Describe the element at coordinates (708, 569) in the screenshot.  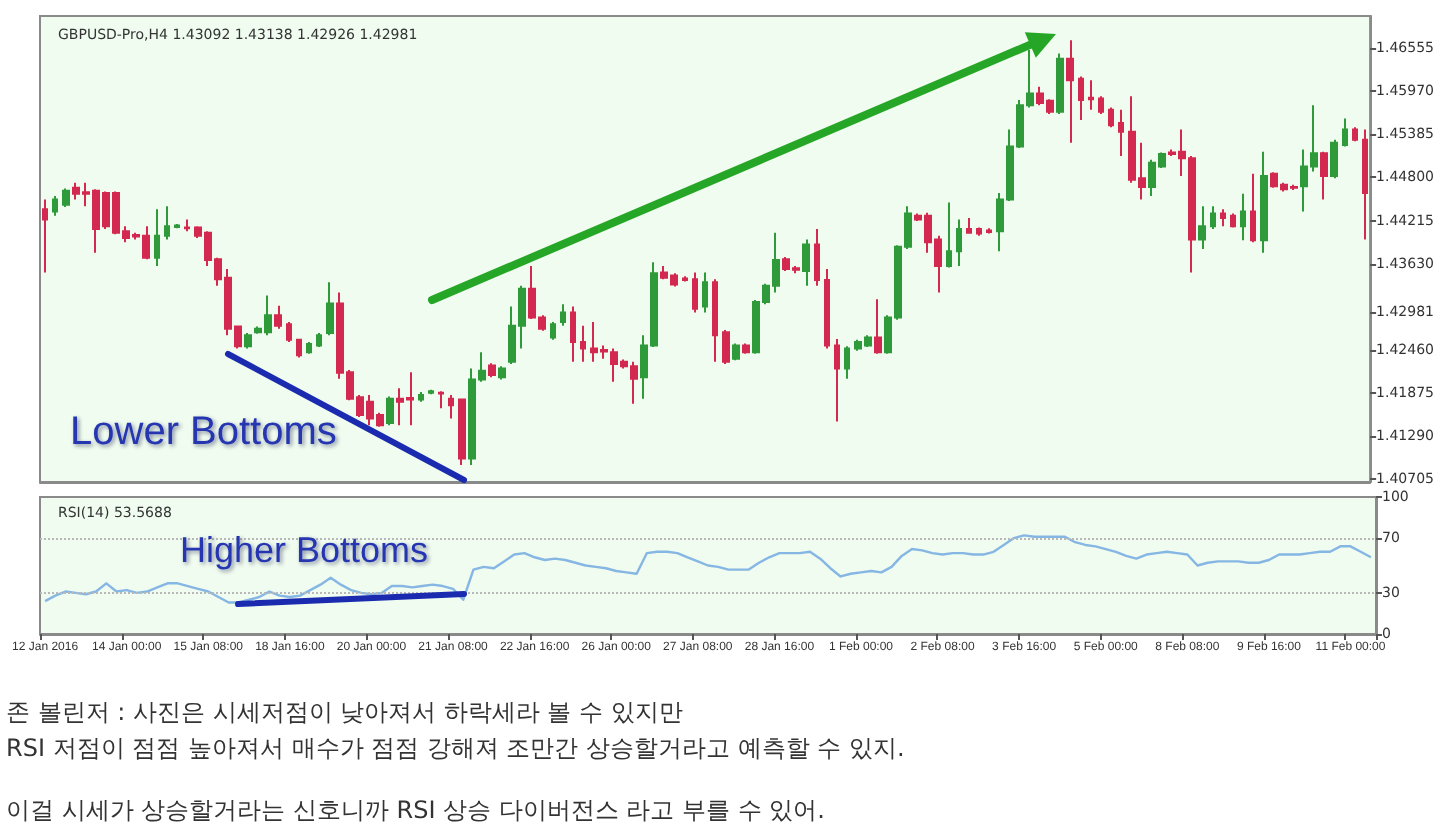
I see `line-series` at that location.